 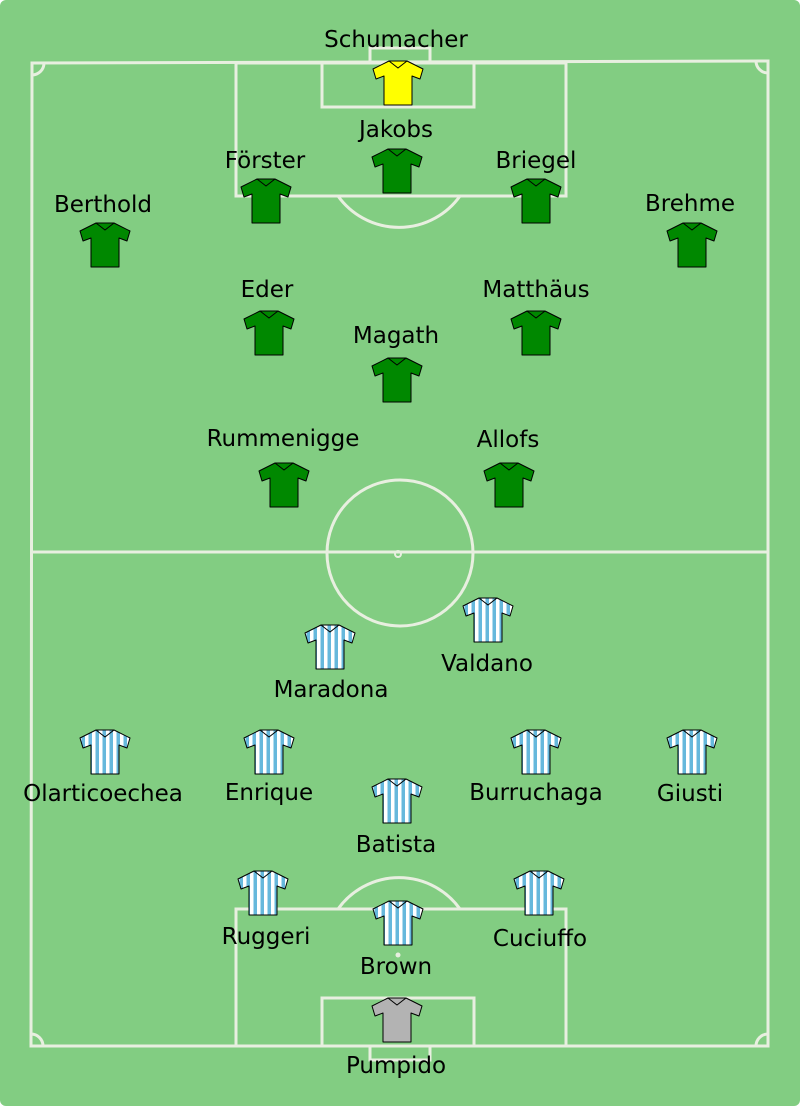 I want to click on player-berthold: Berthold, so click(x=103, y=230).